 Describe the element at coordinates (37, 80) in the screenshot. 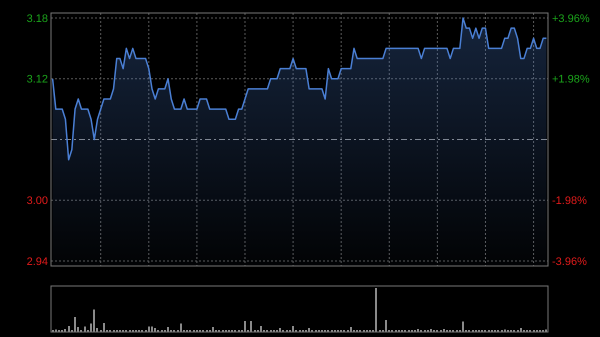

I see `y-tick-label: 3.12` at that location.